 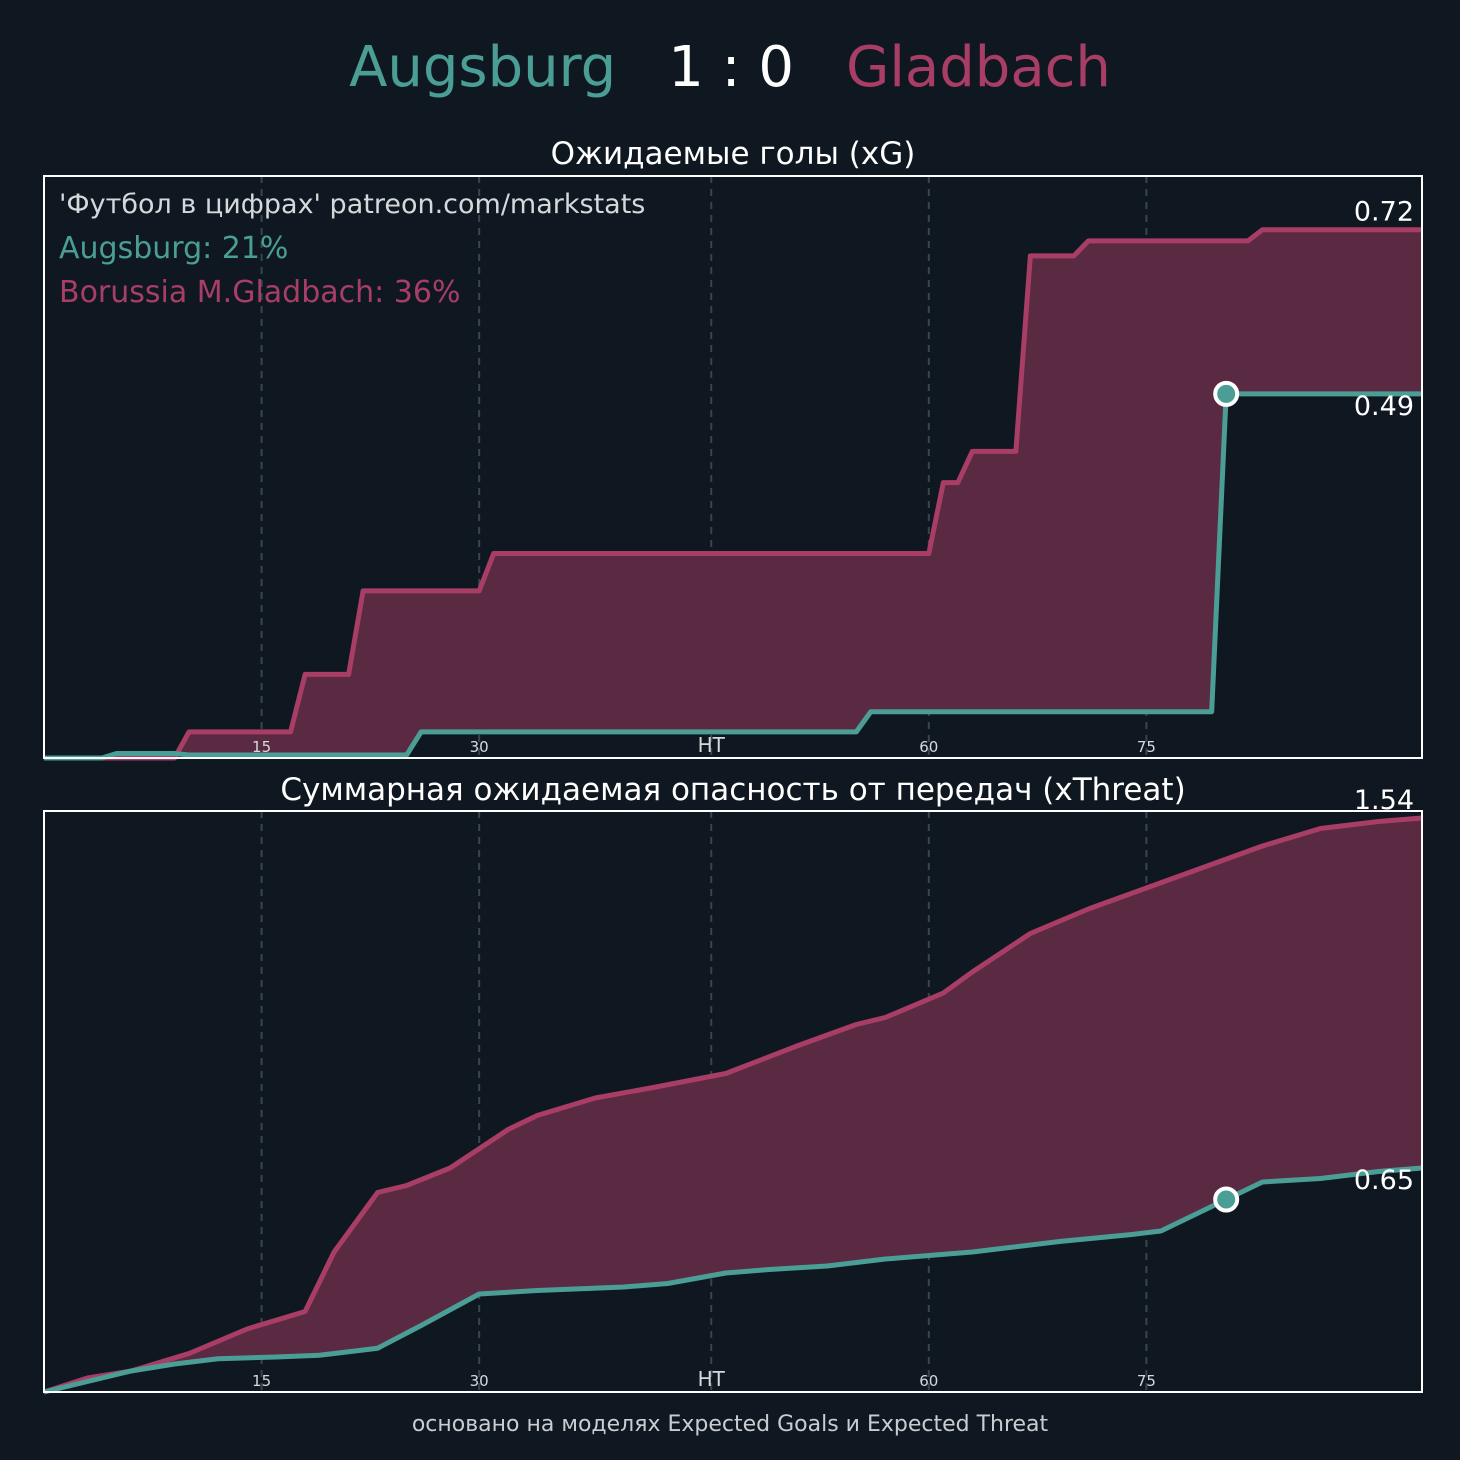 What do you see at coordinates (1384, 1180) in the screenshot?
I see `end-label-augsburg: 0.65` at bounding box center [1384, 1180].